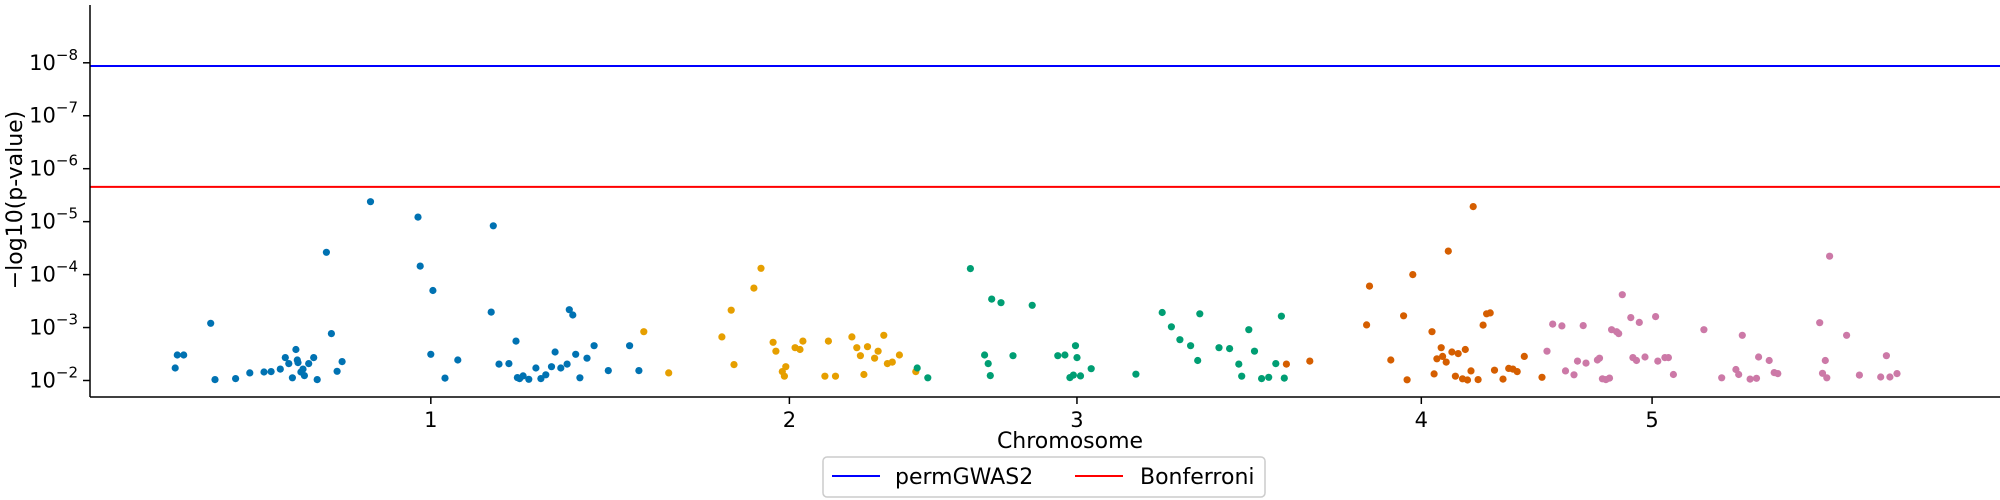 The height and width of the screenshot is (500, 2000). I want to click on y-tick-label: 10⁻², so click(53, 377).